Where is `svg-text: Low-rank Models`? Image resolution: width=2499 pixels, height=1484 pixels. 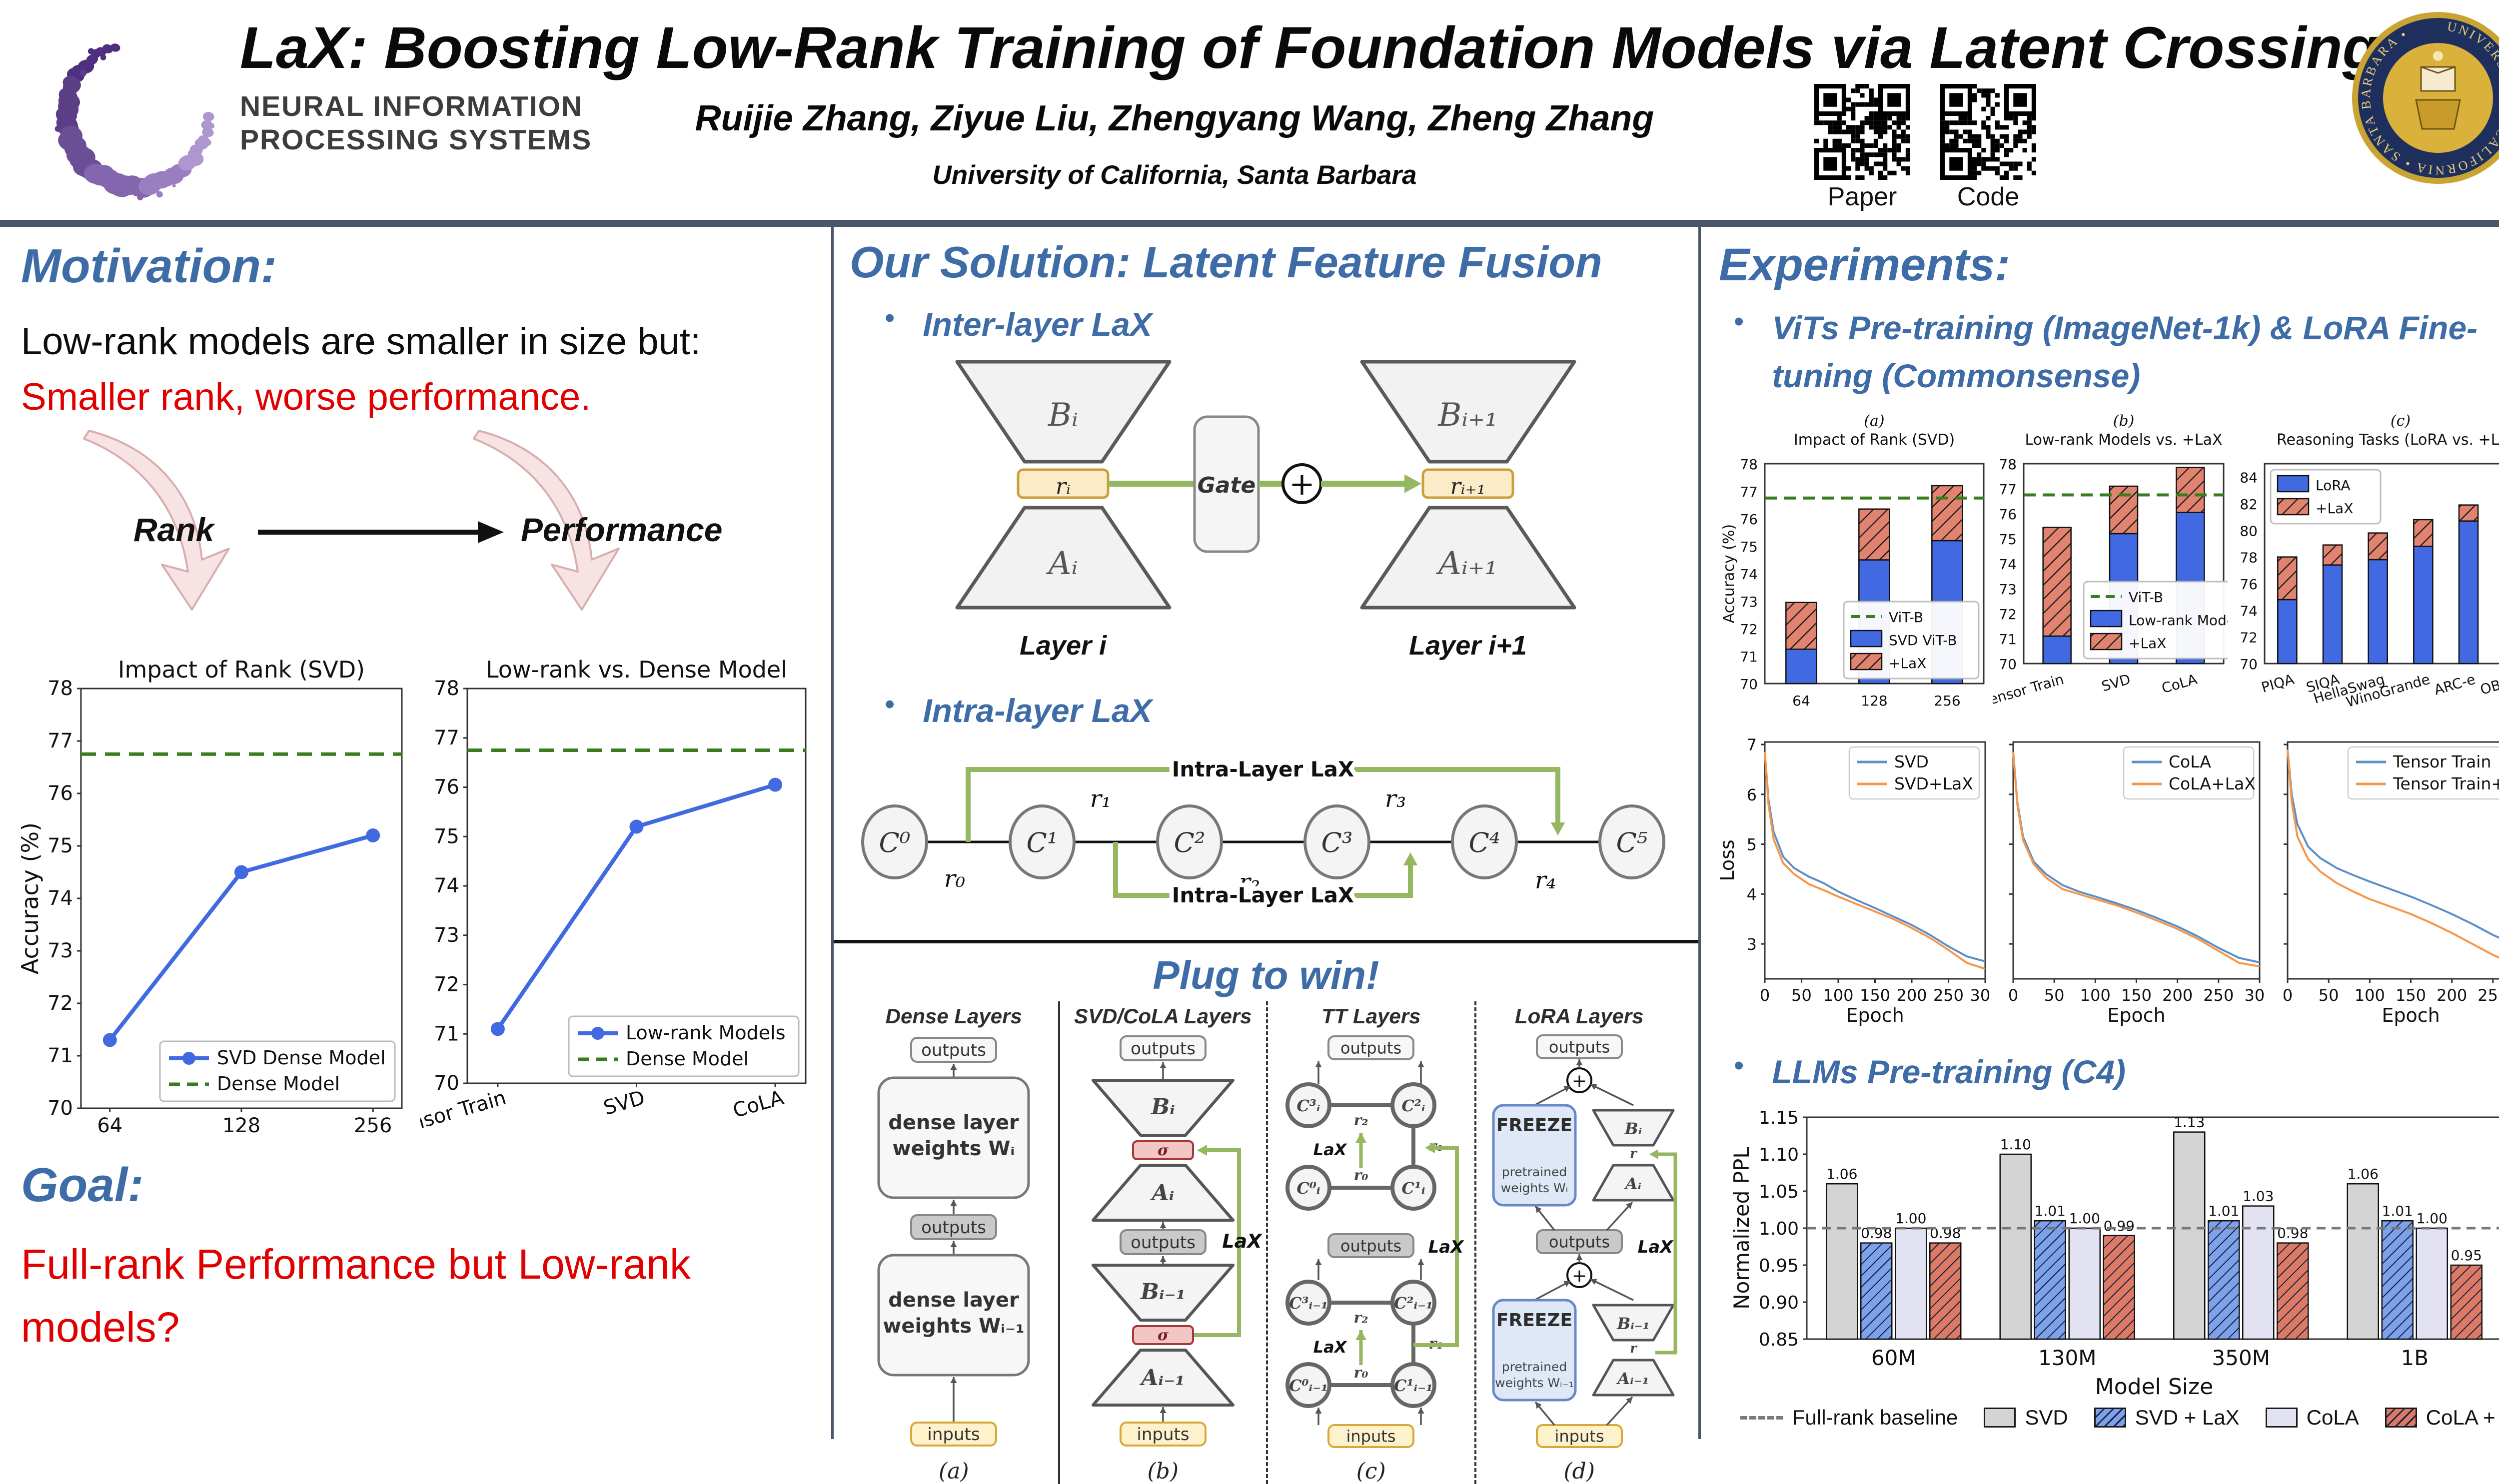
svg-text: Low-rank Models is located at coordinates (706, 1033).